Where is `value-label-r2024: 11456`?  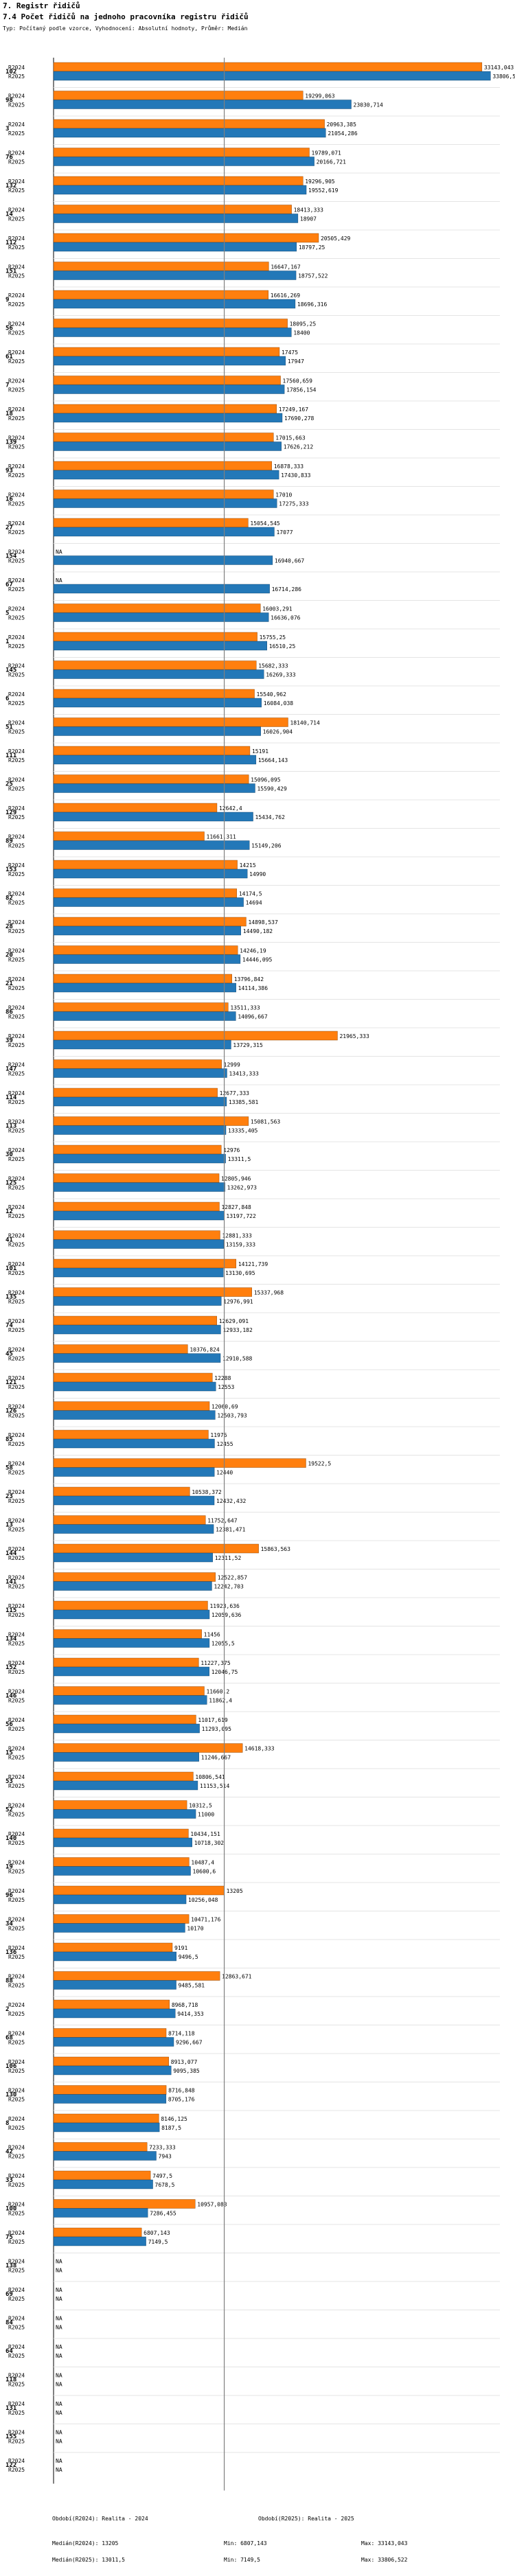
value-label-r2024: 11456 is located at coordinates (212, 1635).